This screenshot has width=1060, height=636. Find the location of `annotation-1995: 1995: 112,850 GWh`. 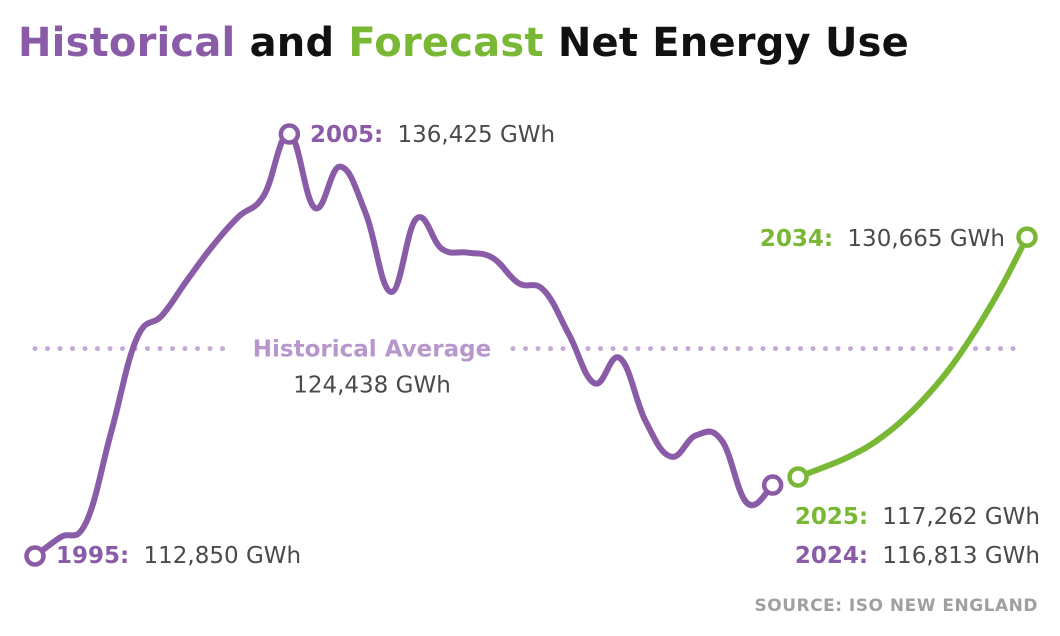

annotation-1995: 1995: 112,850 GWh is located at coordinates (178, 556).